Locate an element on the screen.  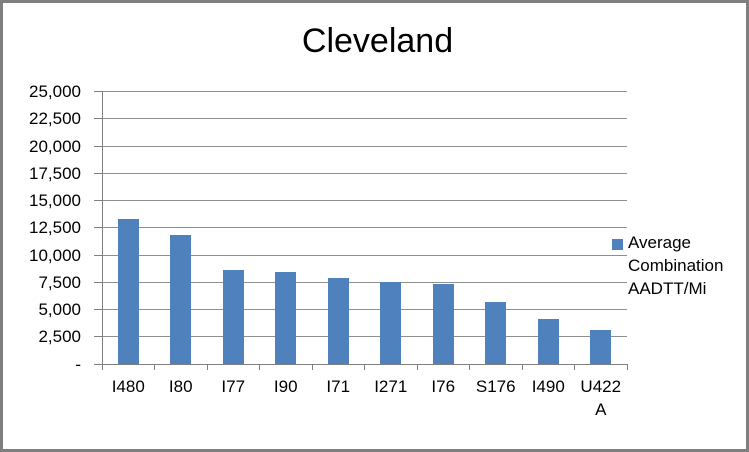
bar-i271 is located at coordinates (391, 323).